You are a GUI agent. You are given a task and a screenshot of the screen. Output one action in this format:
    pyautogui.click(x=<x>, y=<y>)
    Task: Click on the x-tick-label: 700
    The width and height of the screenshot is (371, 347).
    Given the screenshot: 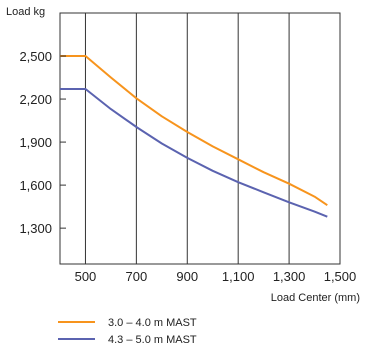 What is the action you would take?
    pyautogui.click(x=137, y=276)
    